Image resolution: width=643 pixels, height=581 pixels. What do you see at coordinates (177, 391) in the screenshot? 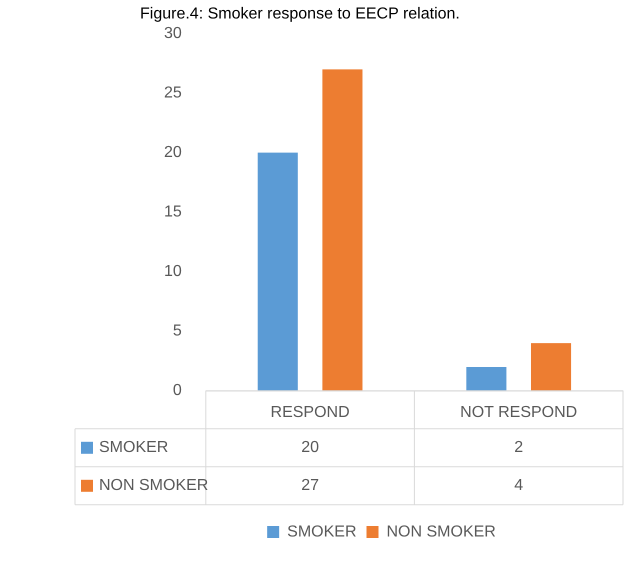
I see `y-tick-label: 0` at bounding box center [177, 391].